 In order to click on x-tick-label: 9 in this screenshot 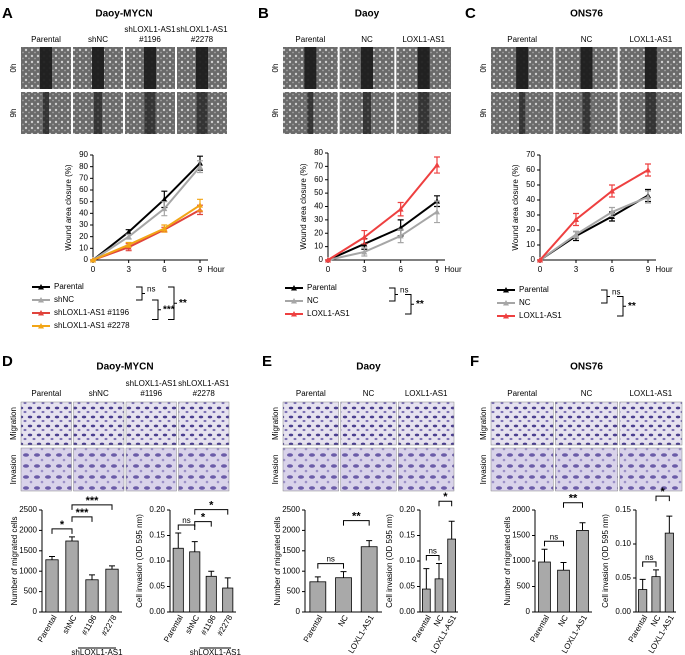, I will do `click(200, 269)`.